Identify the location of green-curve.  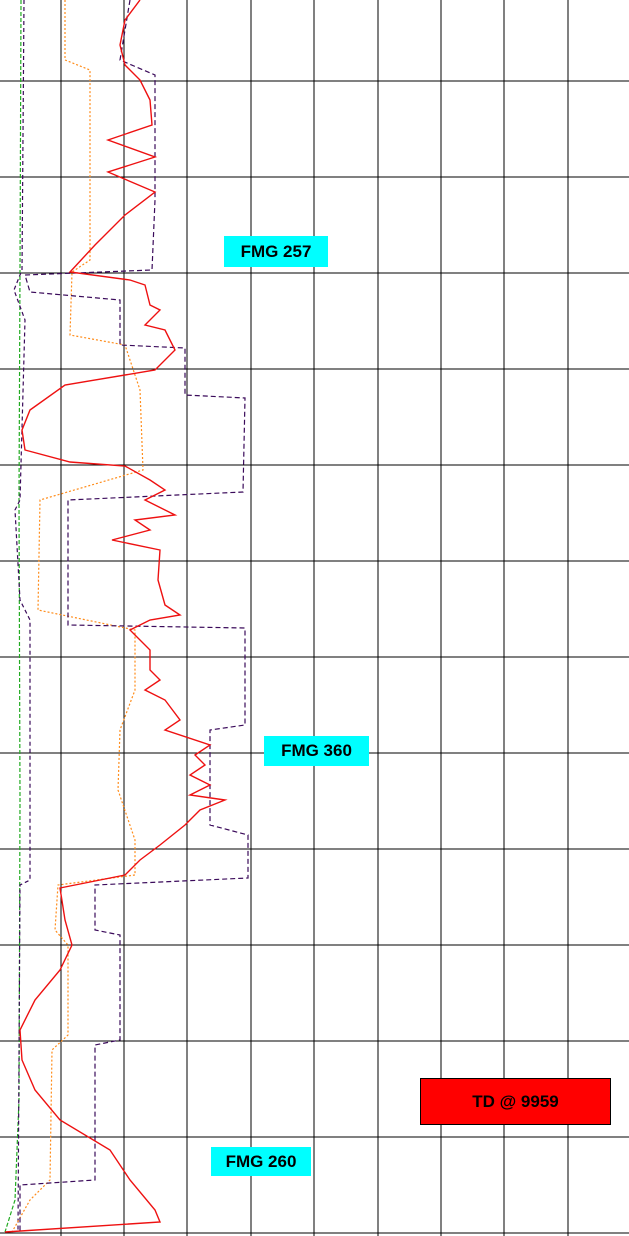
(13, 616).